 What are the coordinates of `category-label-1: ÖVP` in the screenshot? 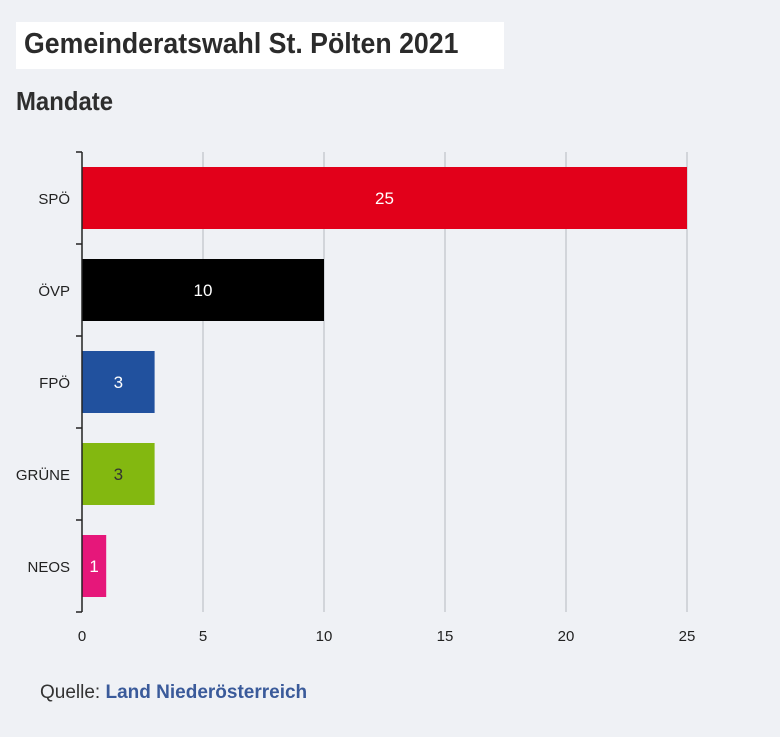 It's located at (54, 291).